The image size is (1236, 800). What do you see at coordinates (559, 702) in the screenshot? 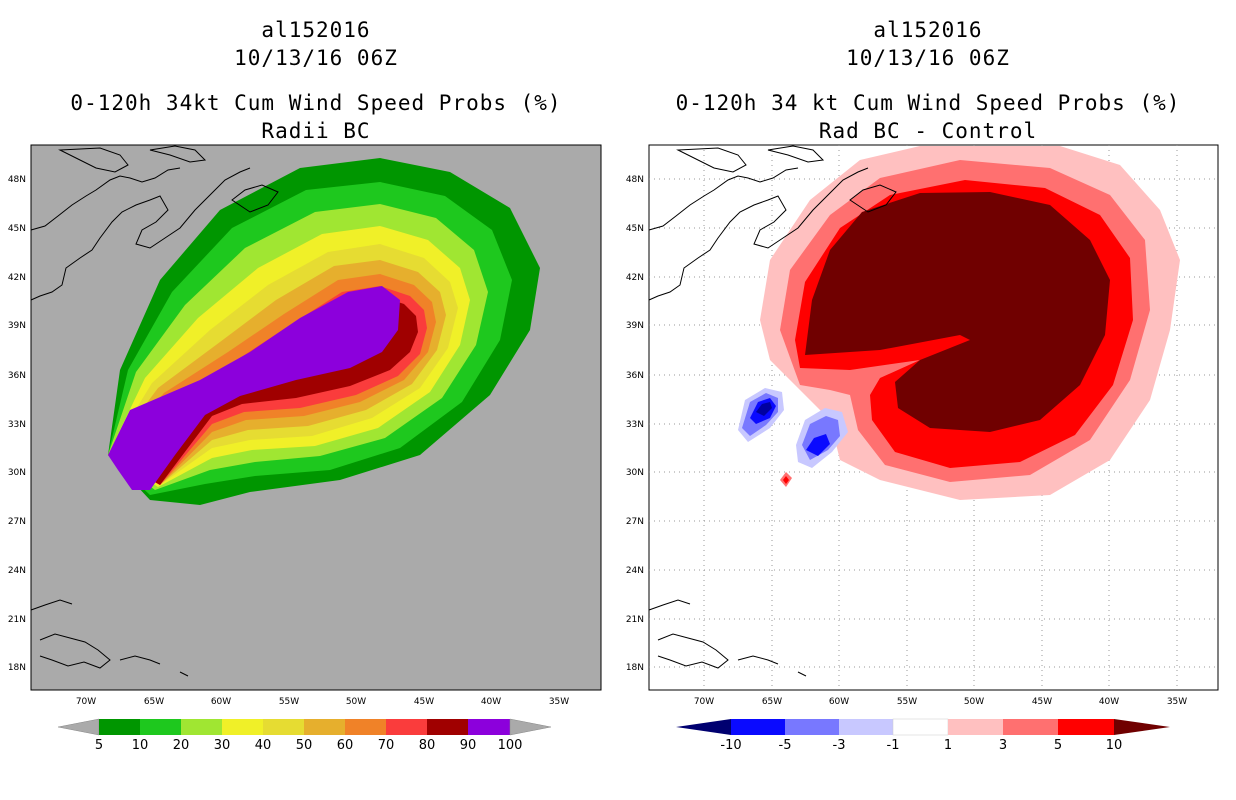
I see `left-lon-35: 35W` at bounding box center [559, 702].